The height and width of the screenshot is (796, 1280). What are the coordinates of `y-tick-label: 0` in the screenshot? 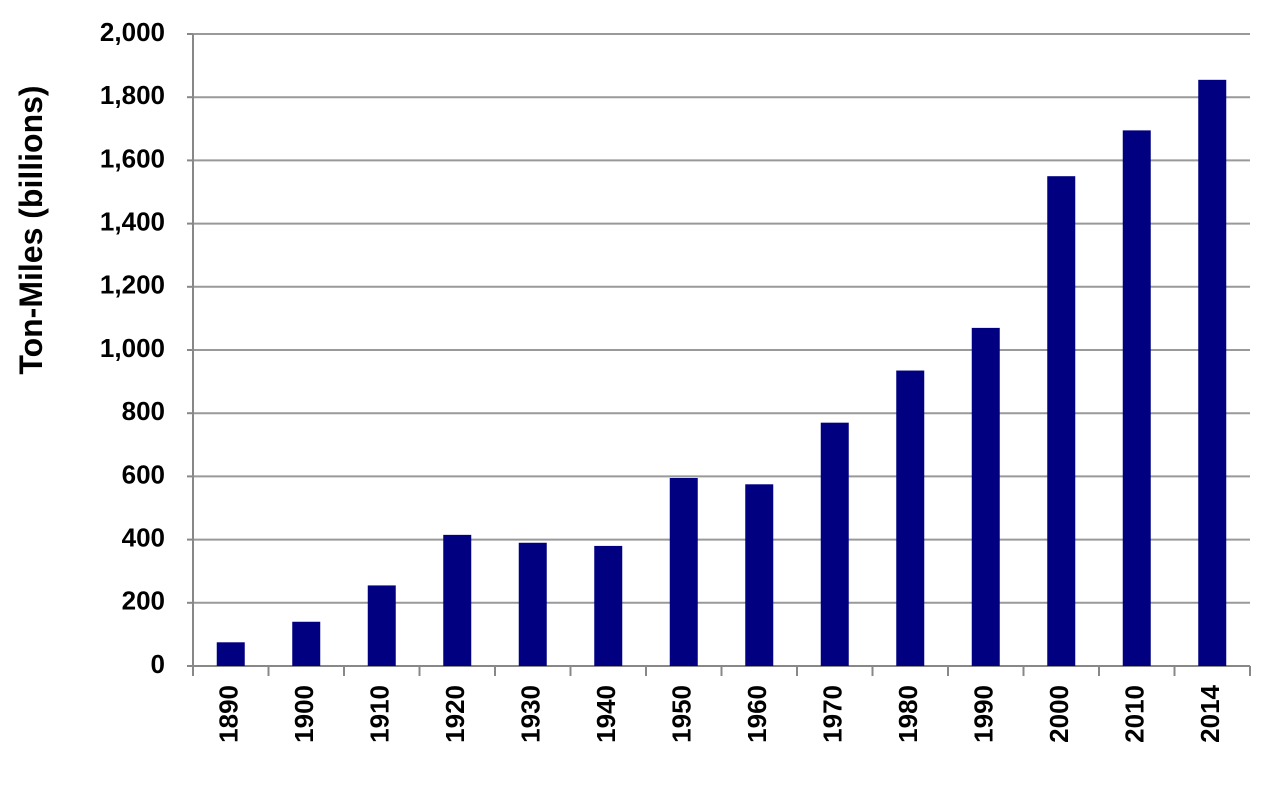 It's located at (158, 664).